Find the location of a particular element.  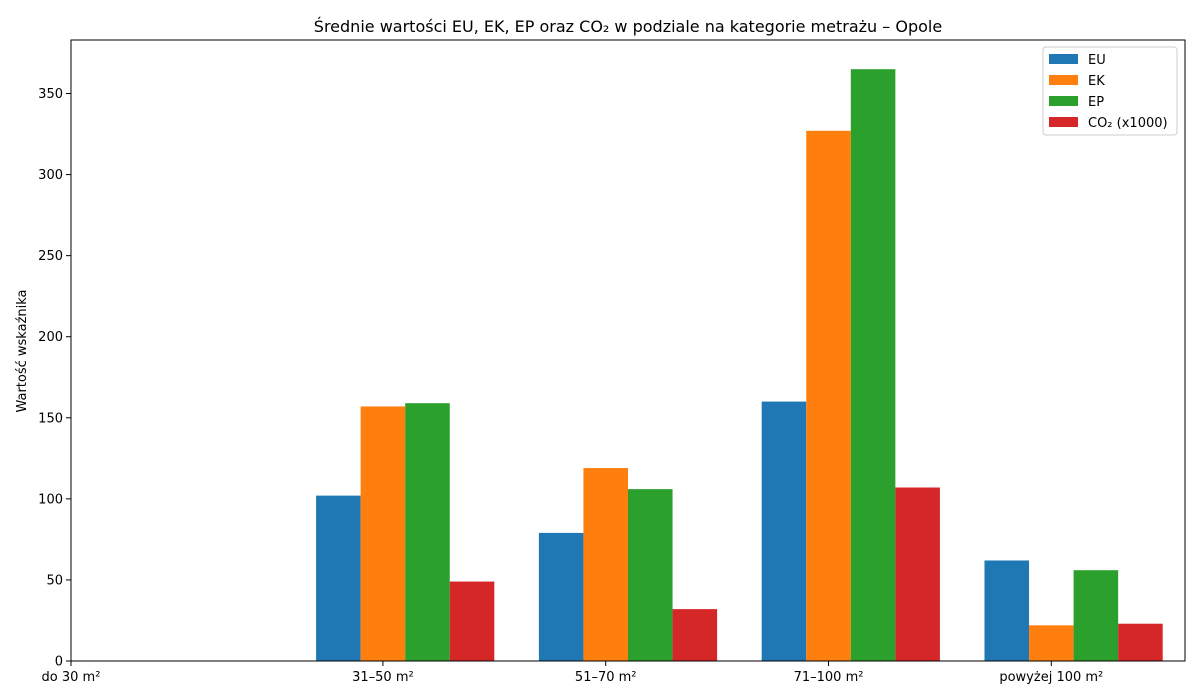

bar-co-x1000--3 is located at coordinates (917, 574).